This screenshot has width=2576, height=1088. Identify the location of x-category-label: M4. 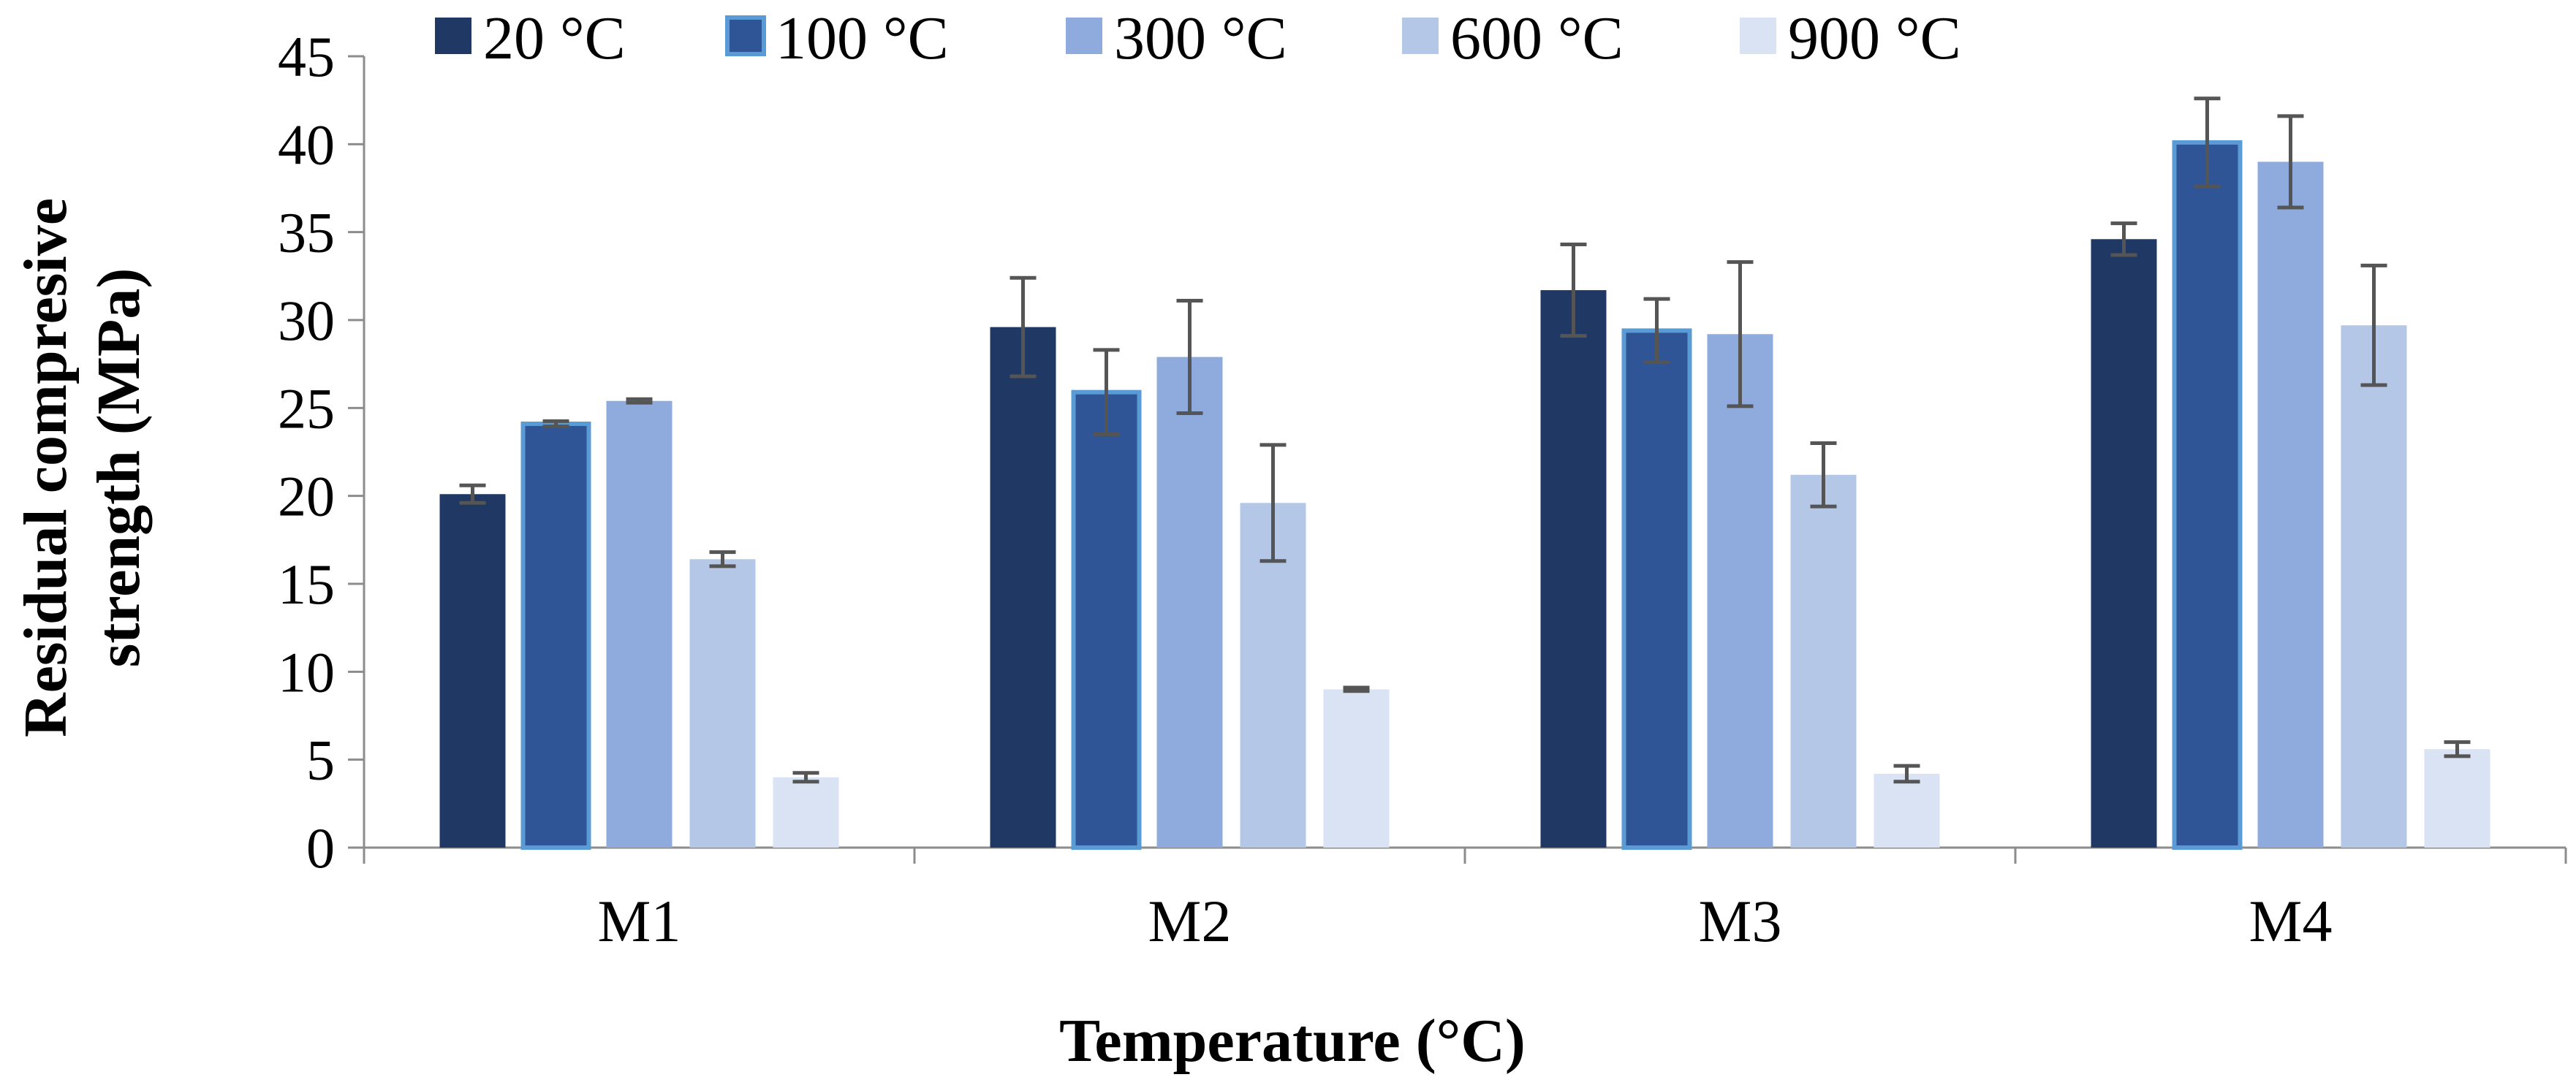
(2291, 921).